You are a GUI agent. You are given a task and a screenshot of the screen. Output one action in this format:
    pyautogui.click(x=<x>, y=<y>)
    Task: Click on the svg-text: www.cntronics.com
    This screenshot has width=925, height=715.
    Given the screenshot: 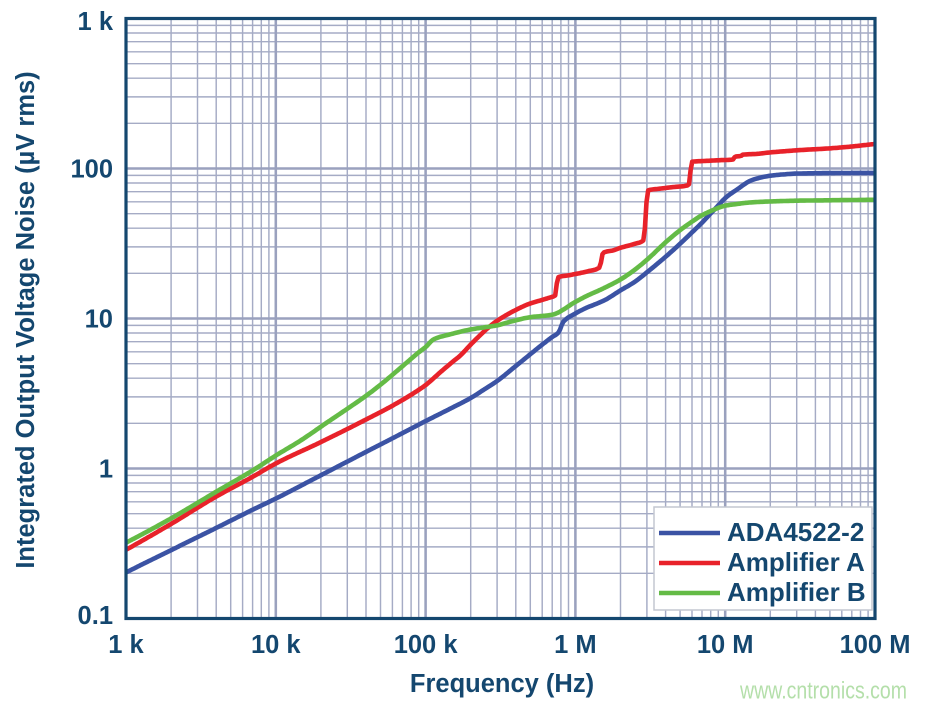 What is the action you would take?
    pyautogui.click(x=823, y=691)
    